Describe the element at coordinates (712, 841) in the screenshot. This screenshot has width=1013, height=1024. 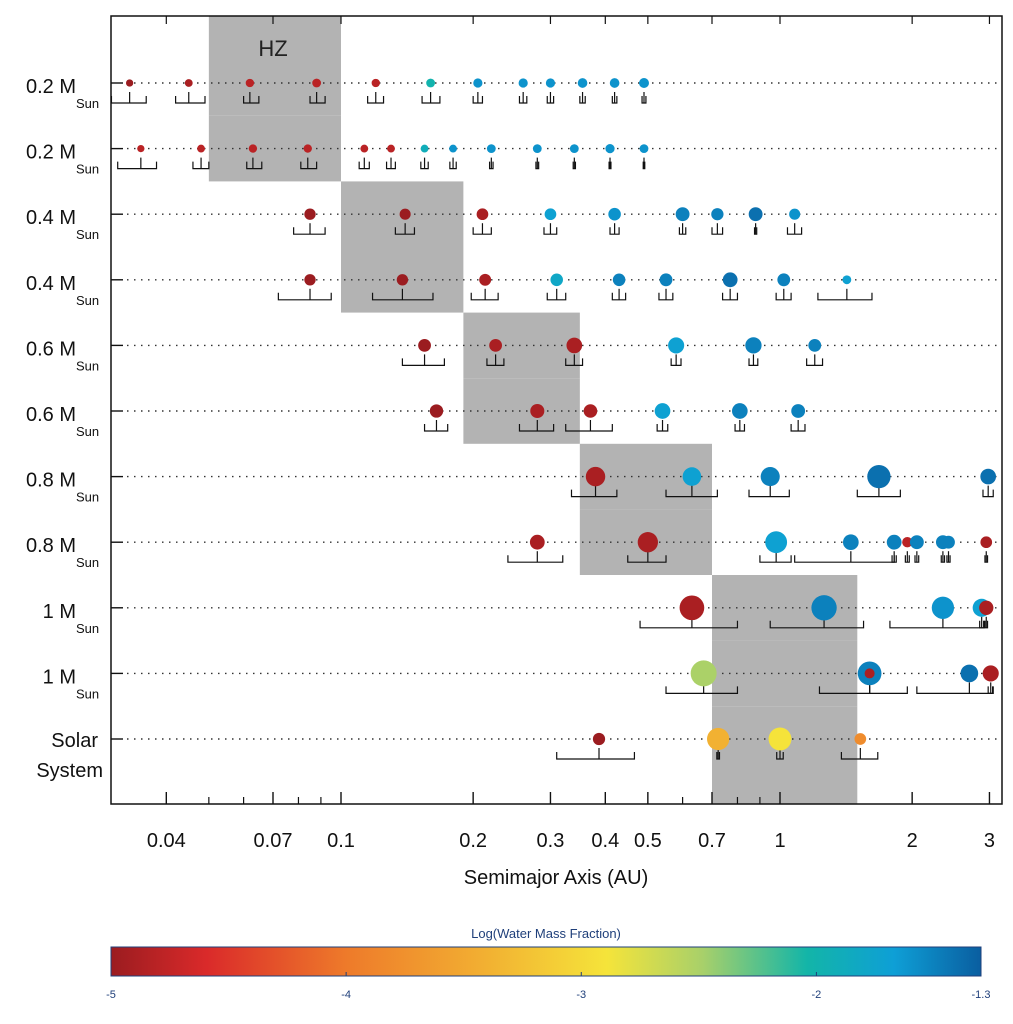
I see `x-tick-label: 0.7` at that location.